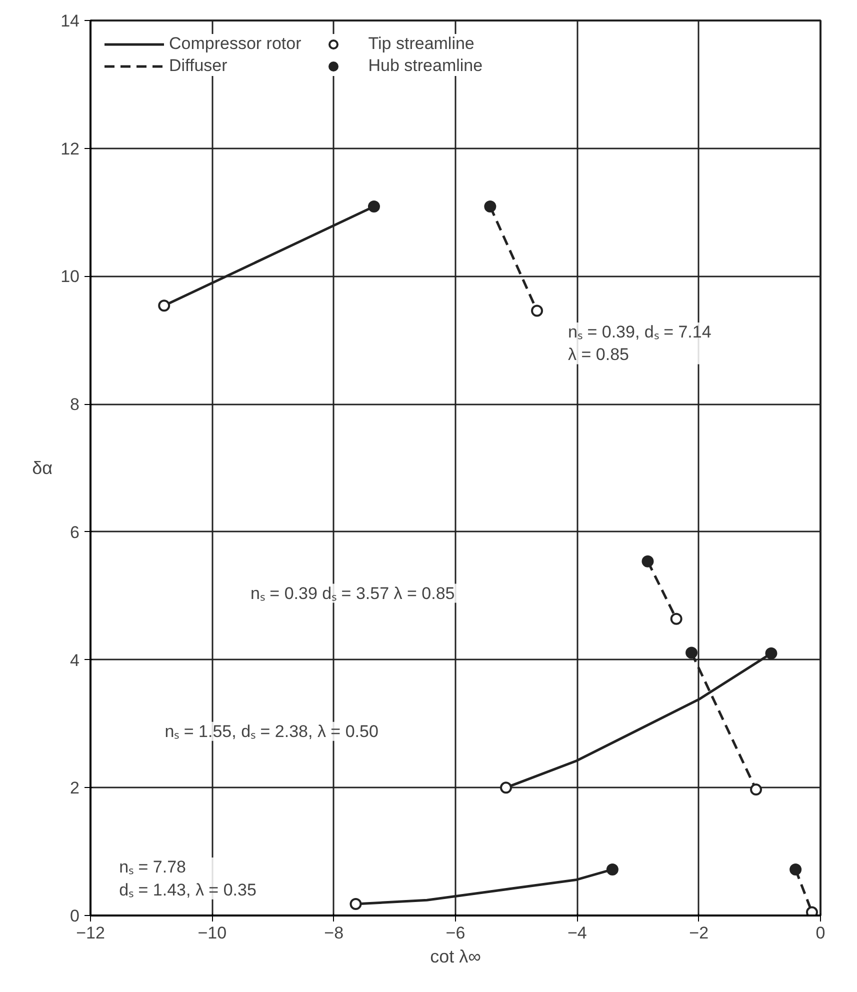 The image size is (857, 992). What do you see at coordinates (821, 933) in the screenshot?
I see `x-tick-label: 0` at bounding box center [821, 933].